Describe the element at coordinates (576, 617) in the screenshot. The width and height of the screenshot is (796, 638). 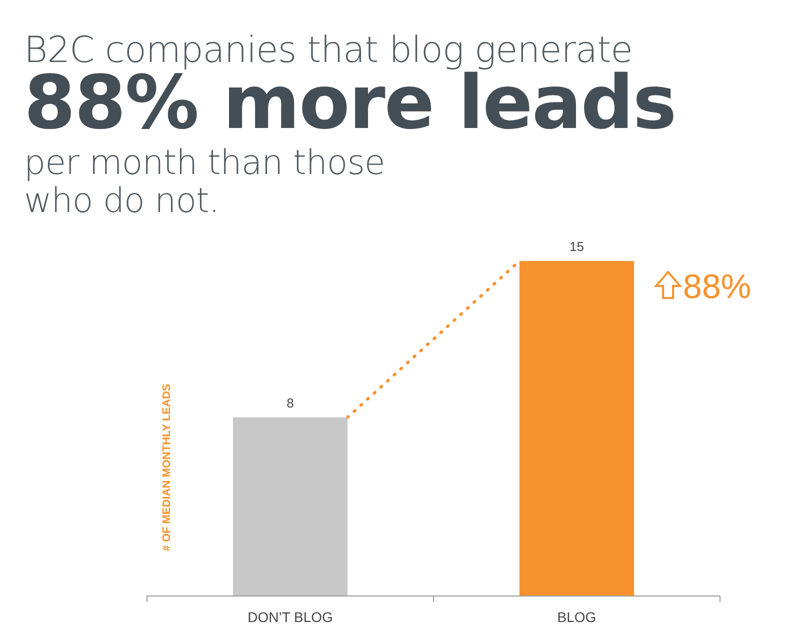
I see `x-tick-label: BLOG` at that location.